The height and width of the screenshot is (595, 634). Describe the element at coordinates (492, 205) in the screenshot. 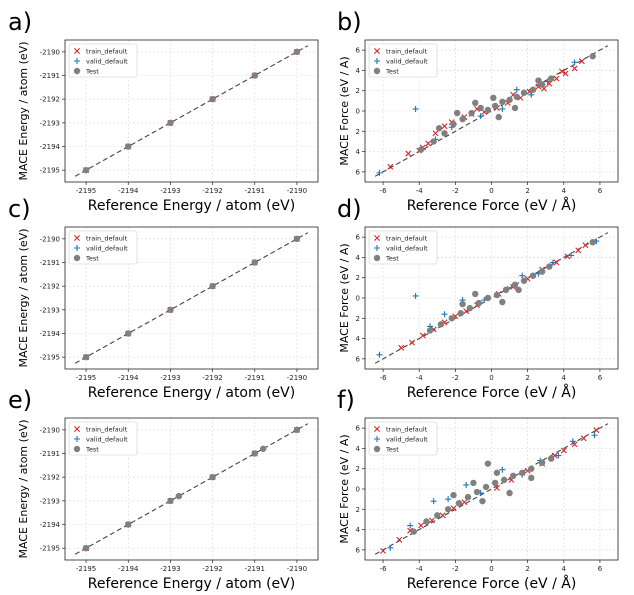

I see `x-axis-label: Reference Force (eV / Å)` at that location.